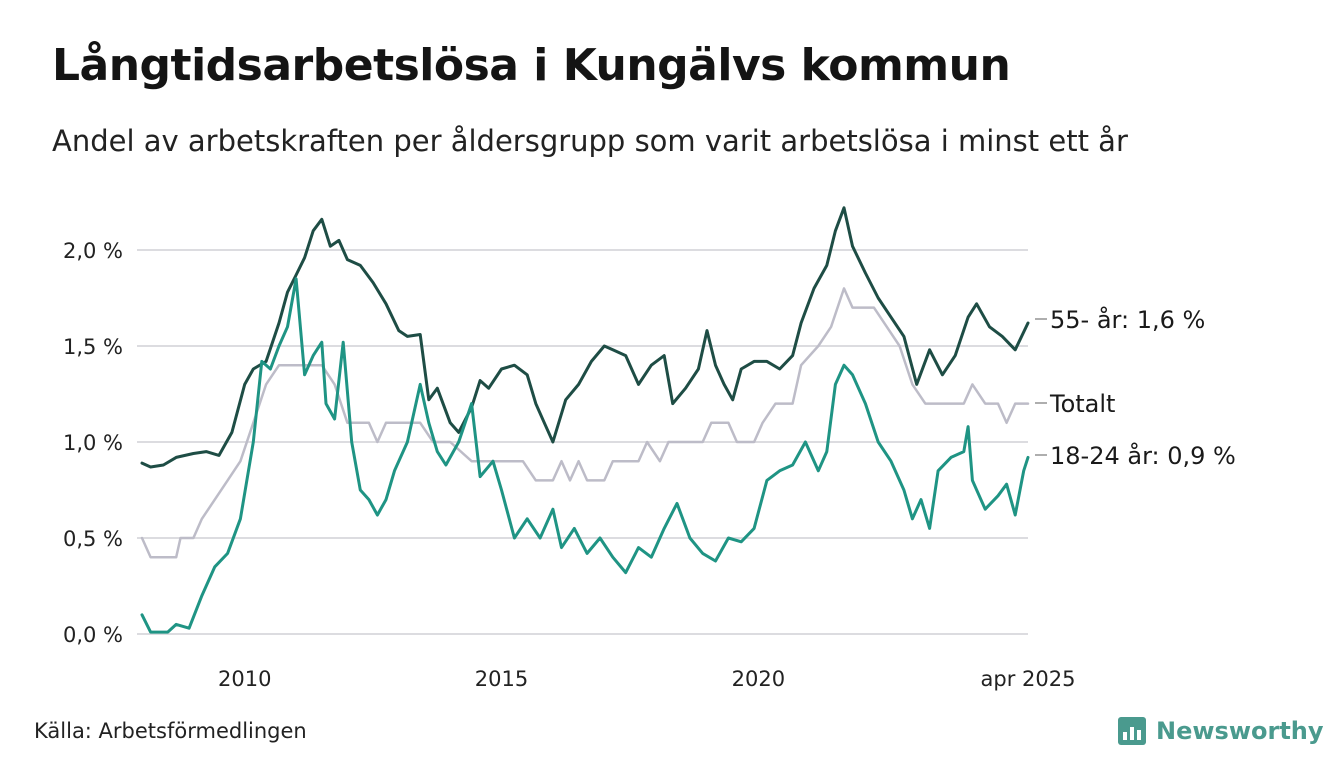 This screenshot has width=1340, height=780. What do you see at coordinates (170, 731) in the screenshot?
I see `source-note: Källa: Arbetsförmedlingen` at bounding box center [170, 731].